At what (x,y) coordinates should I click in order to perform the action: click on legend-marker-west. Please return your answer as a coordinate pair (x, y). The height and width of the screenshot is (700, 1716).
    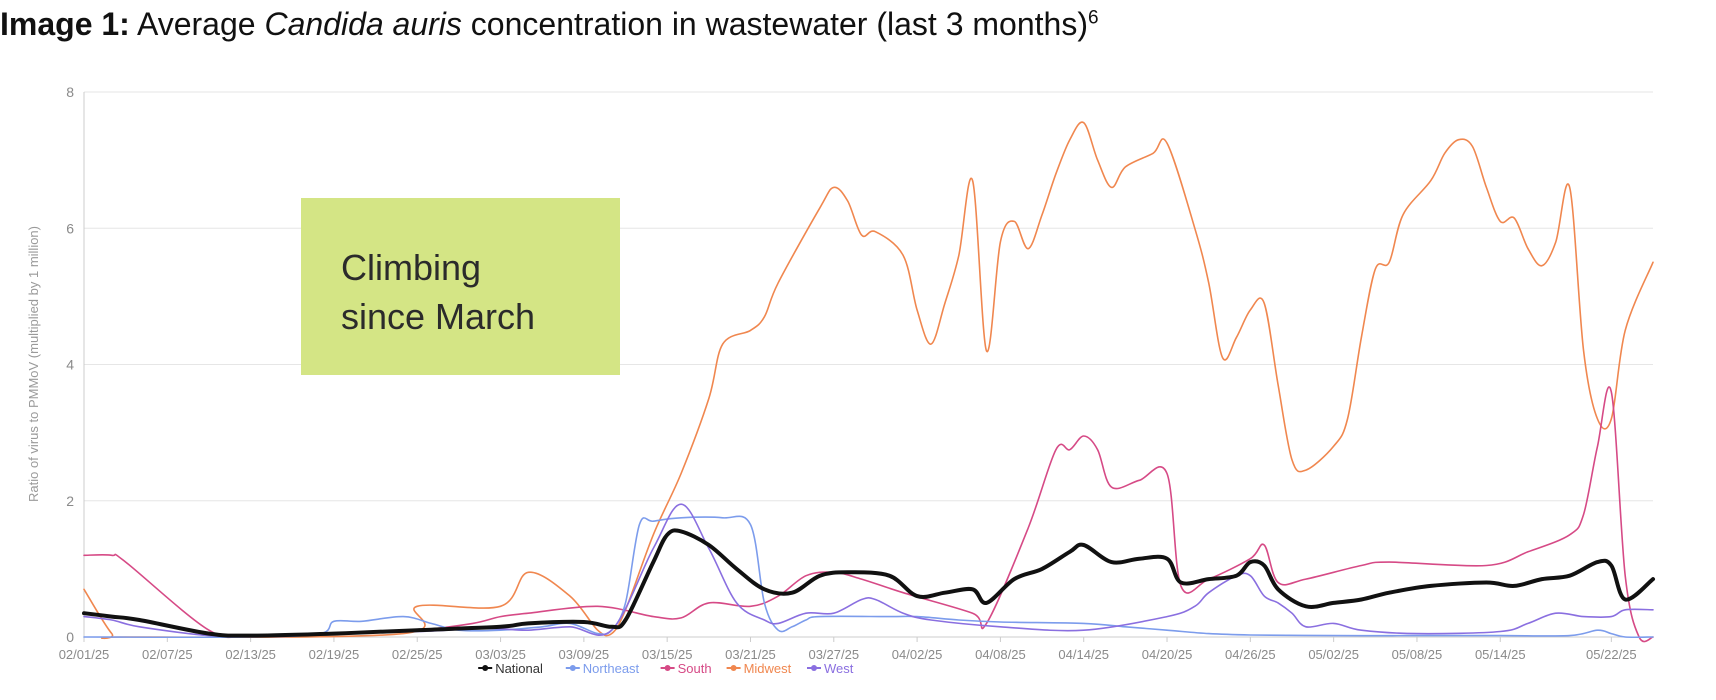
    Looking at the image, I should click on (814, 668).